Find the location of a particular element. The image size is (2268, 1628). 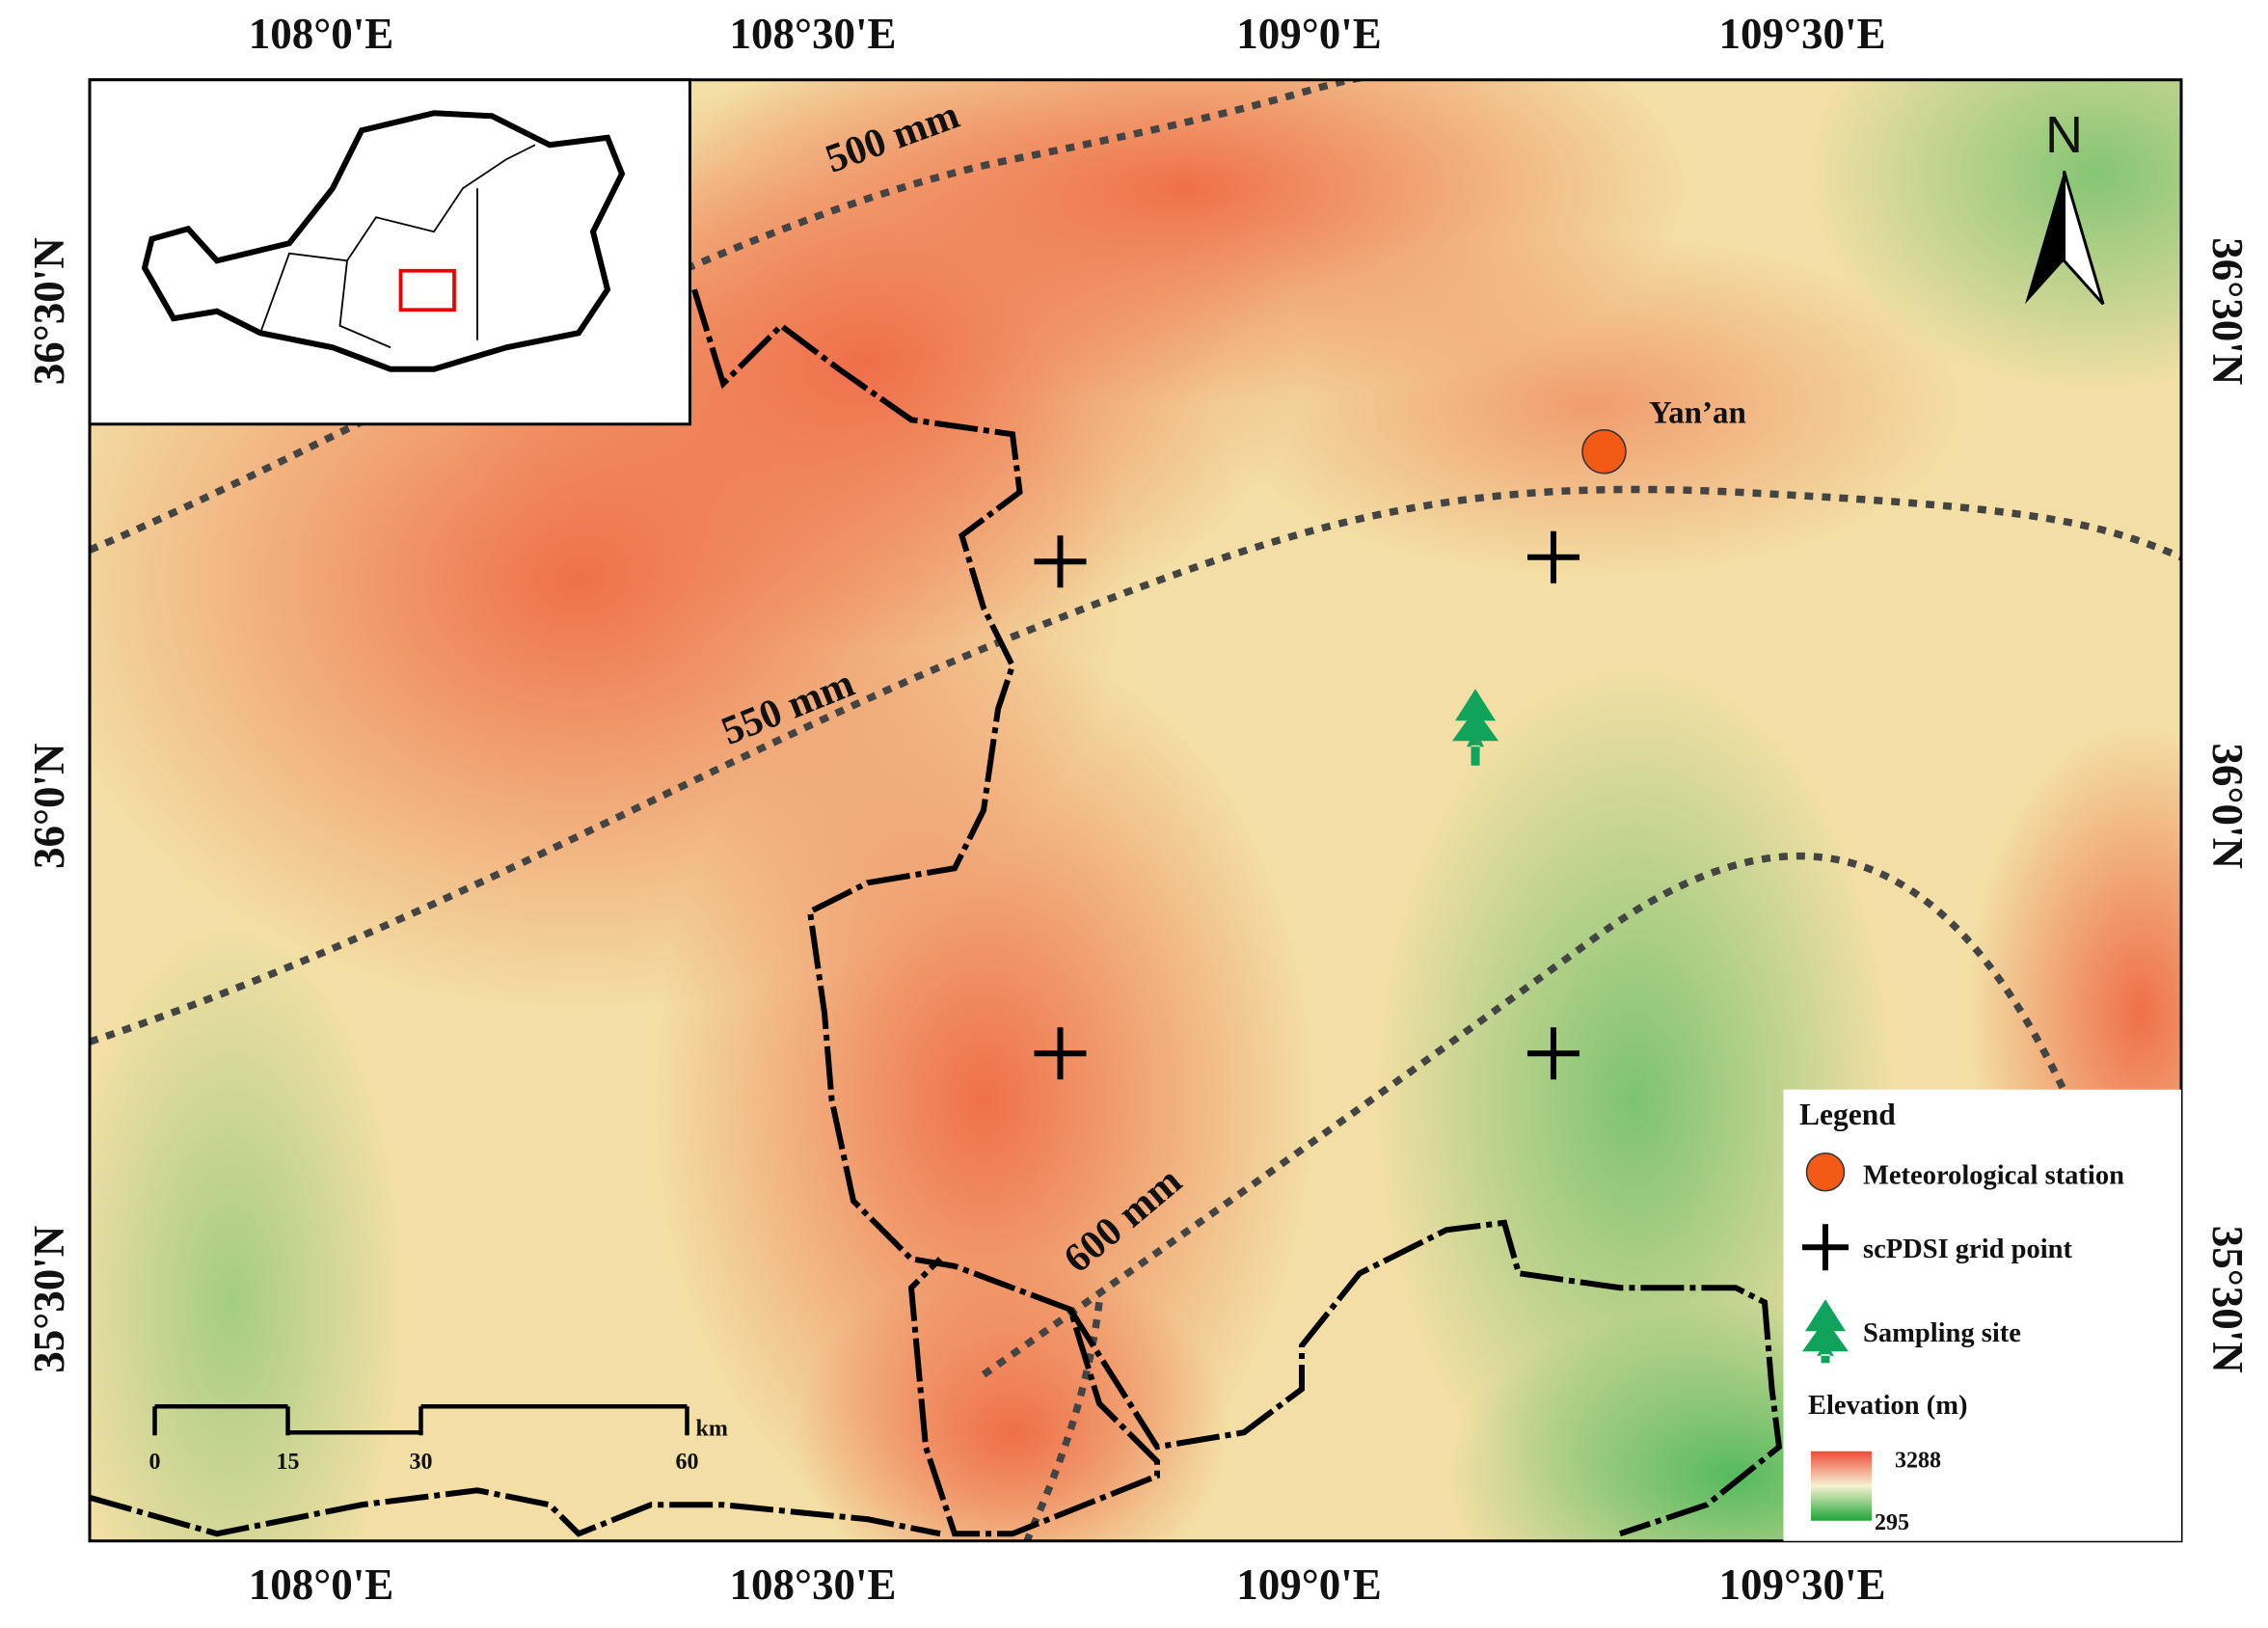

elevation-max: 3288 is located at coordinates (1918, 1461).